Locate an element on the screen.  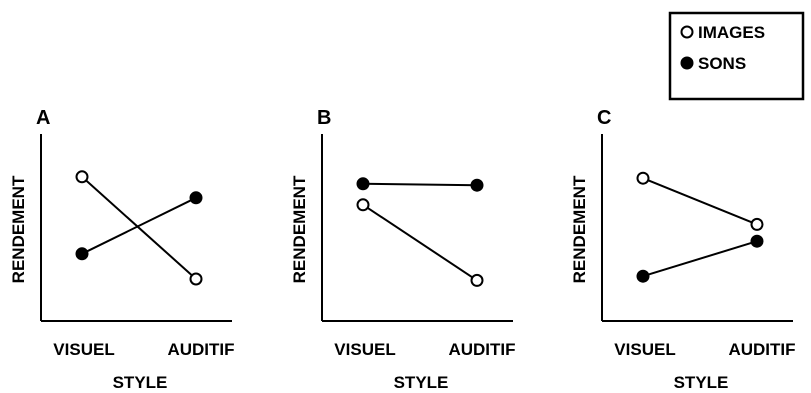
legend: IMAGES SONS is located at coordinates (736, 56).